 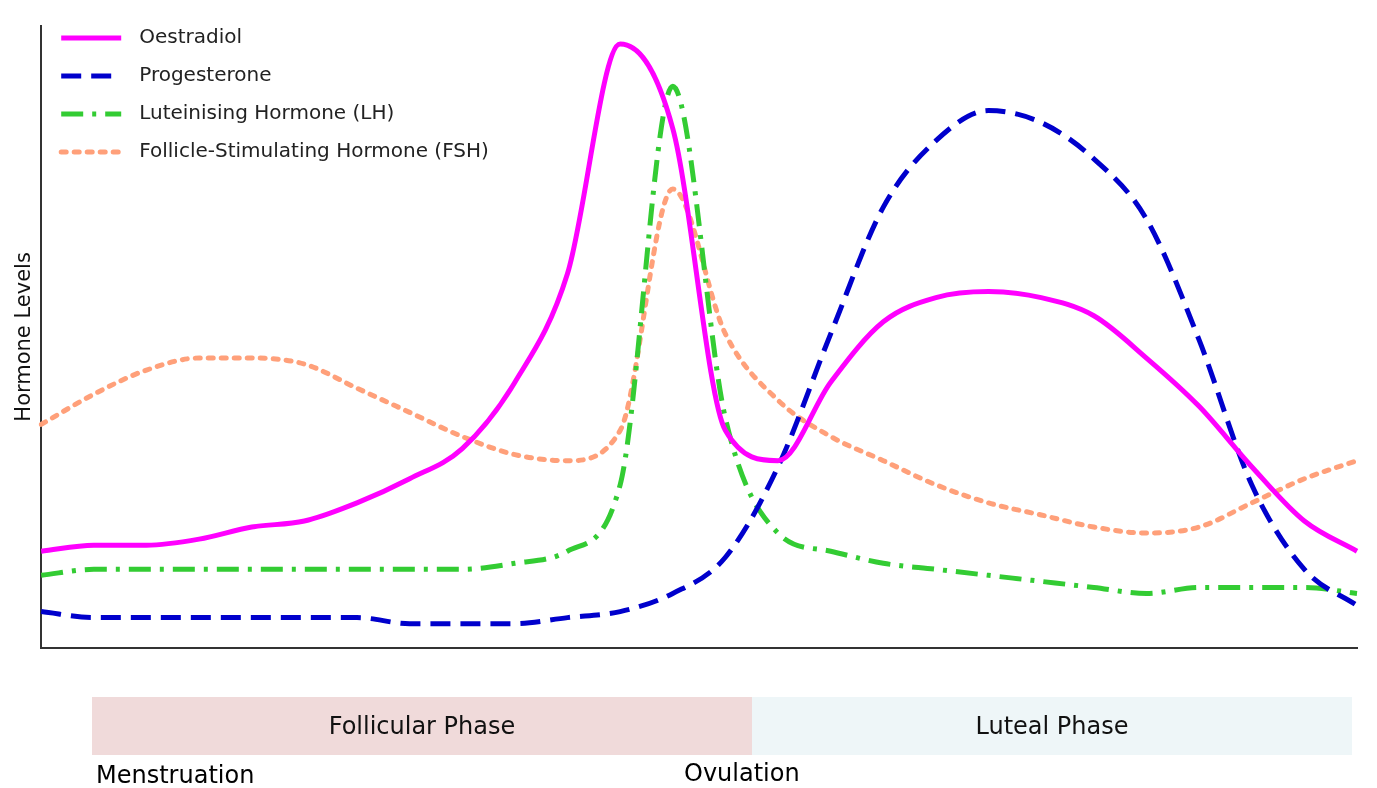 What do you see at coordinates (267, 112) in the screenshot?
I see `legend-label: Luteinising Hormone (LH)` at bounding box center [267, 112].